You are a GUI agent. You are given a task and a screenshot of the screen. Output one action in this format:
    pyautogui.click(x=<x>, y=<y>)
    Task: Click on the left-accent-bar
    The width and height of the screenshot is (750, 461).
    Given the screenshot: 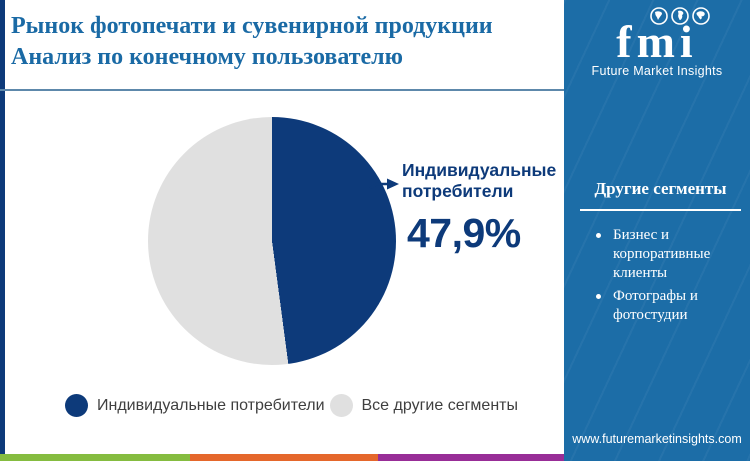 What is the action you would take?
    pyautogui.click(x=2, y=227)
    